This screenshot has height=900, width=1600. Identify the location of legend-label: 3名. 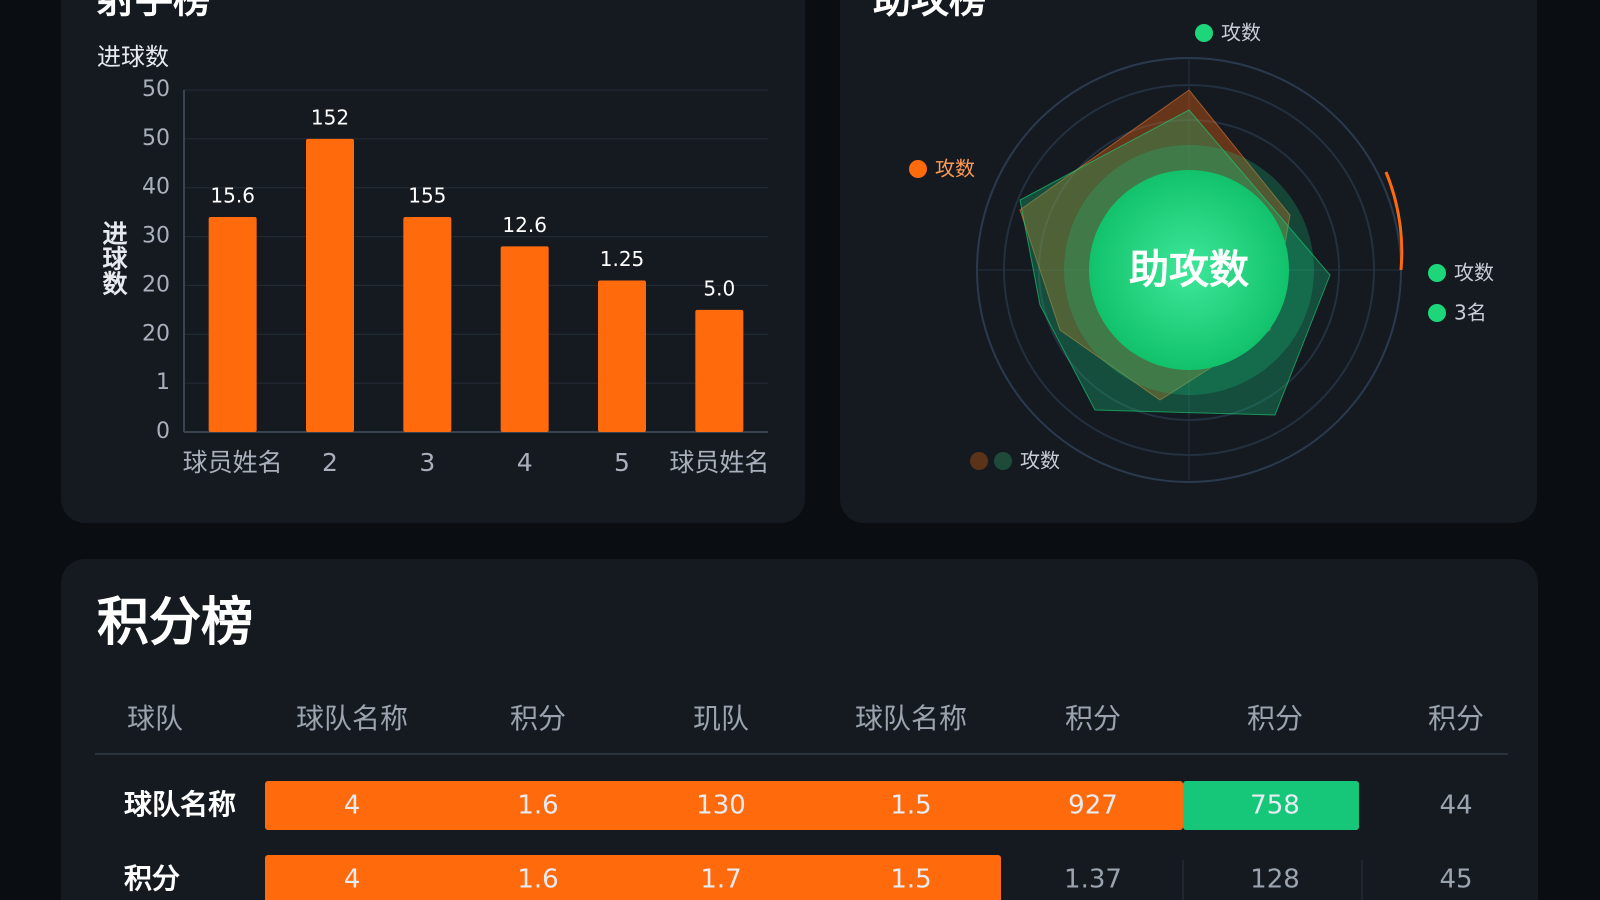
(1470, 313).